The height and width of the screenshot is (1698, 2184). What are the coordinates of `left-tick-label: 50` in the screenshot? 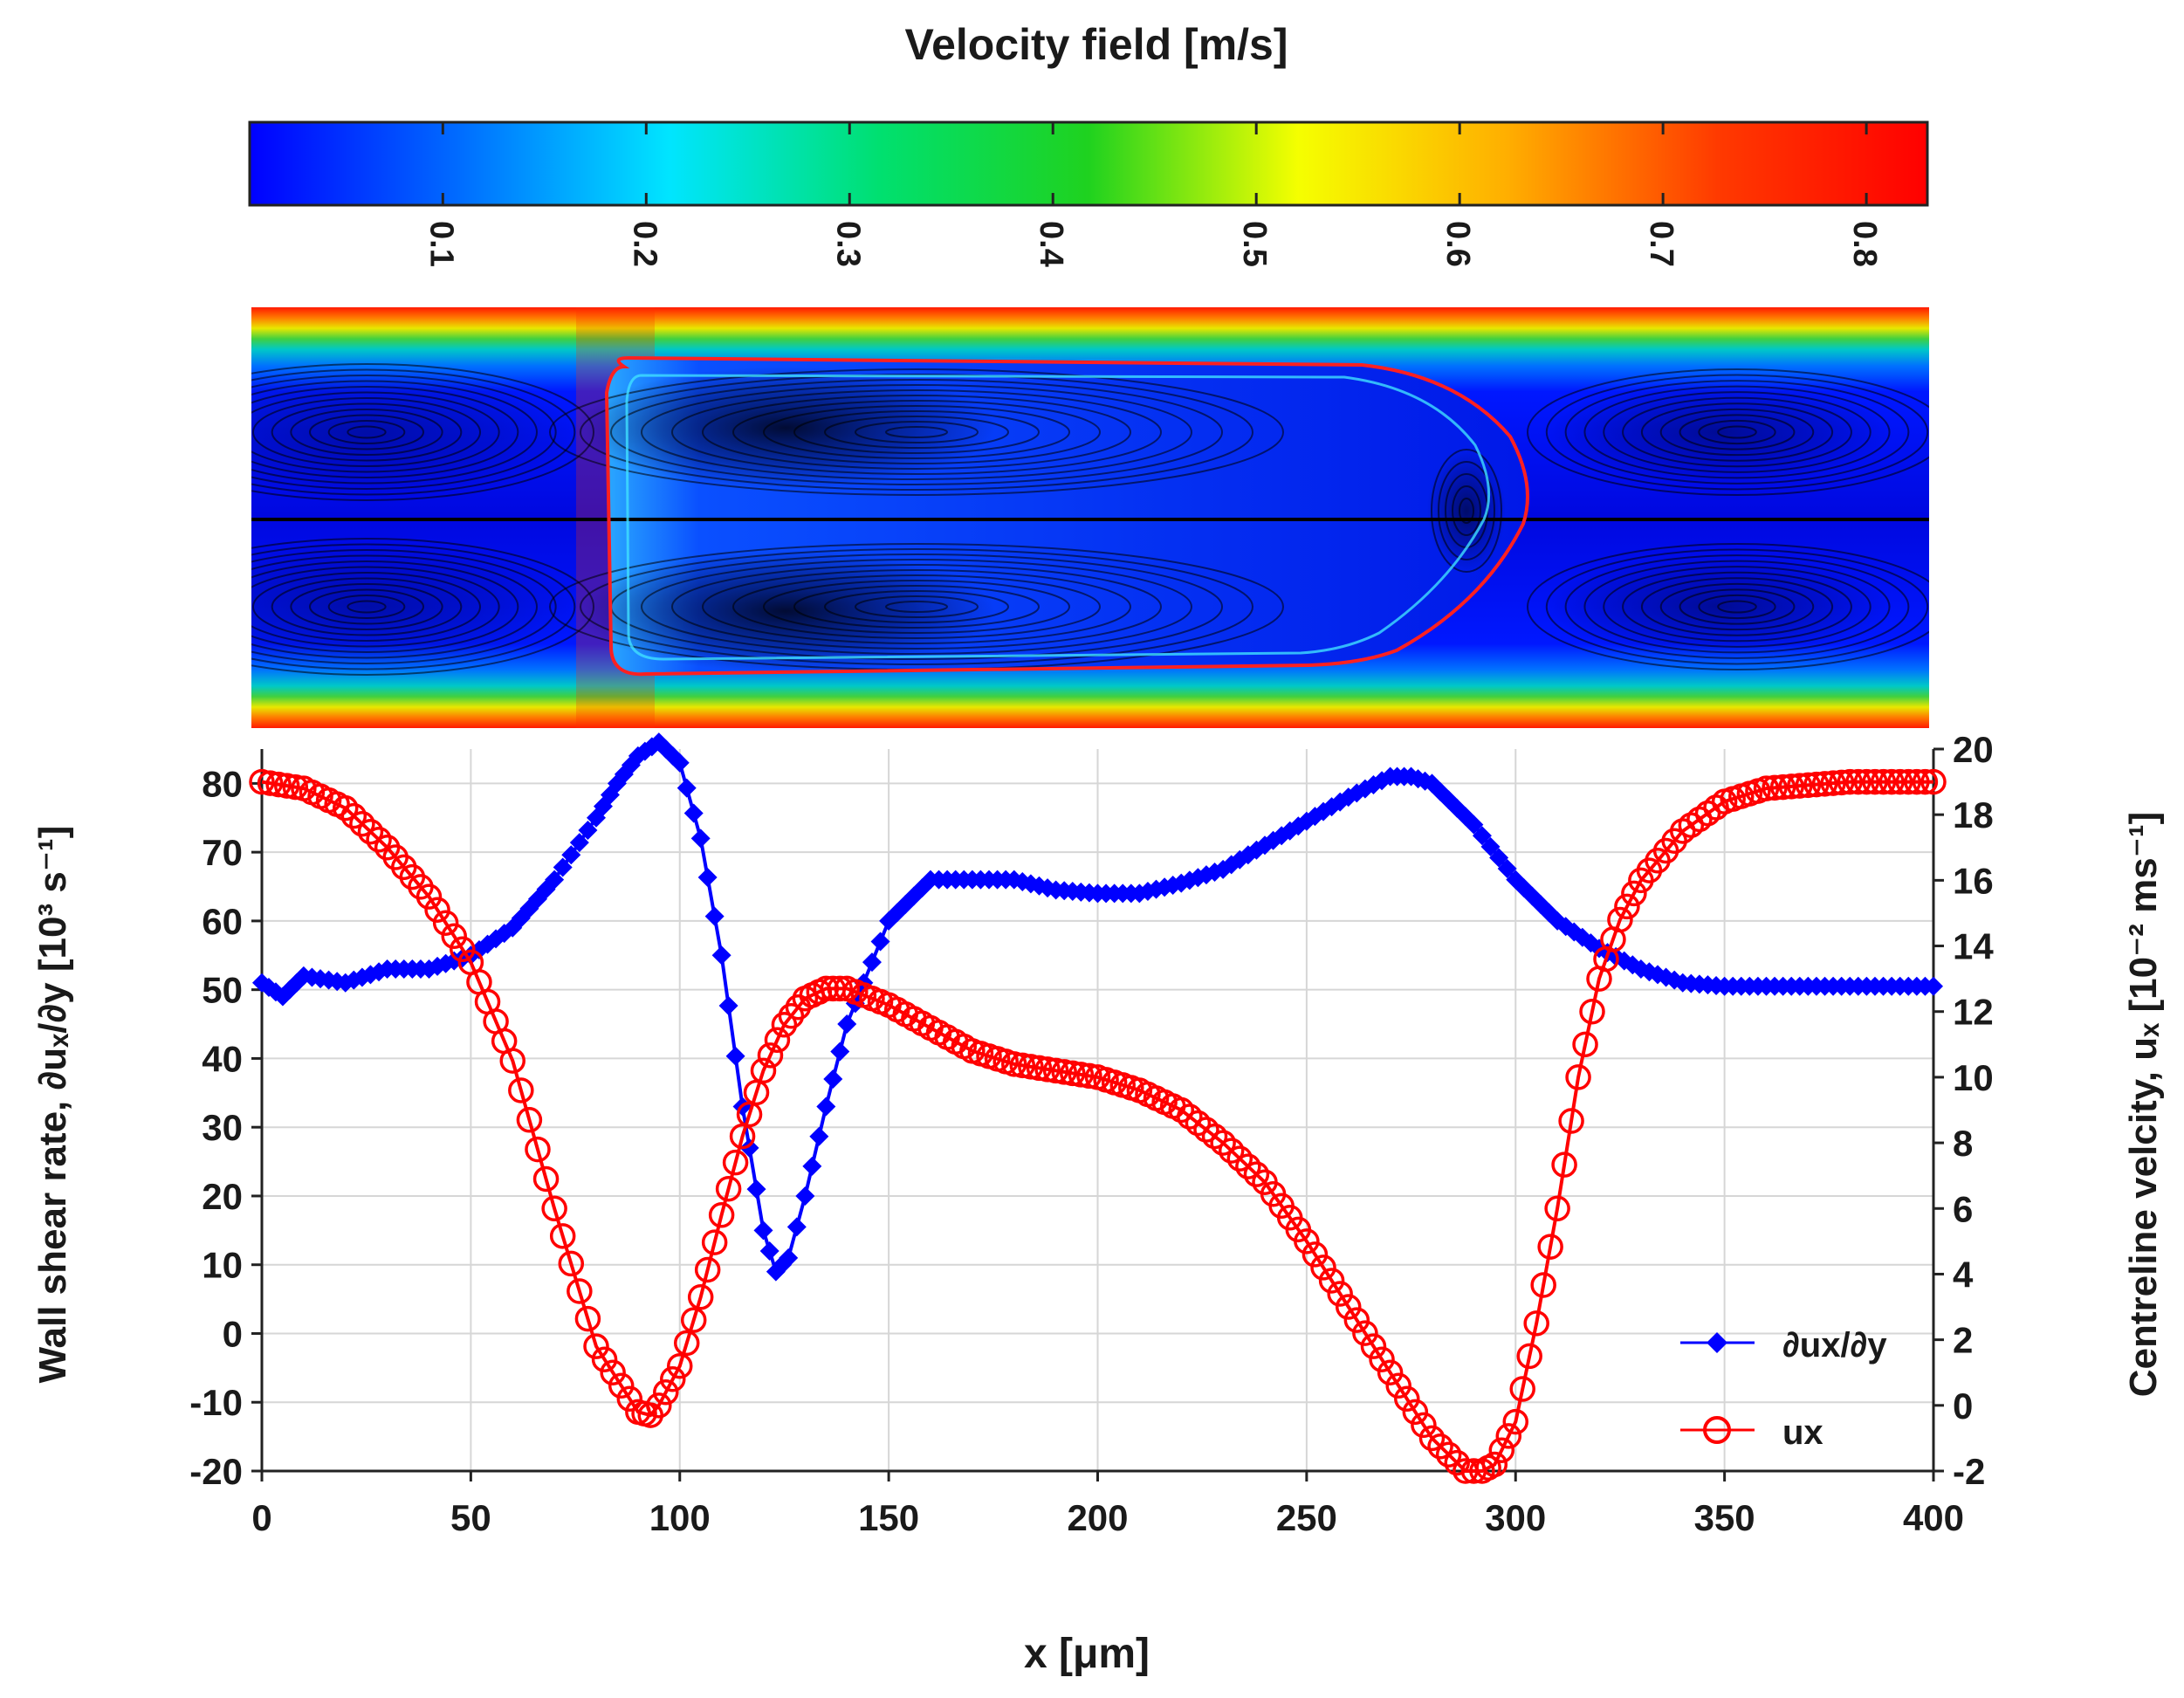 It's located at (222, 990).